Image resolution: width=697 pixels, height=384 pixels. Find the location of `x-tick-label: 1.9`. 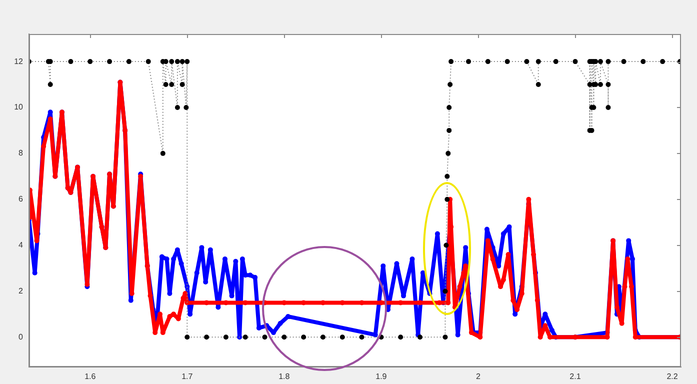

x-tick-label: 1.9 is located at coordinates (382, 377).